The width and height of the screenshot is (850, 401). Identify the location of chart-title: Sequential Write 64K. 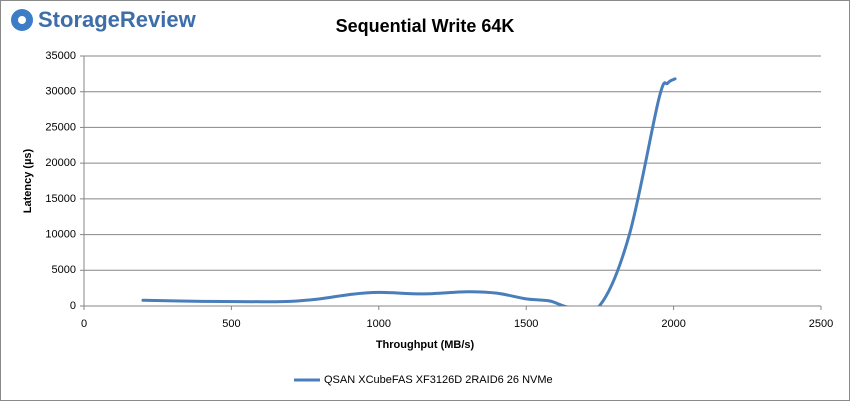
(425, 26).